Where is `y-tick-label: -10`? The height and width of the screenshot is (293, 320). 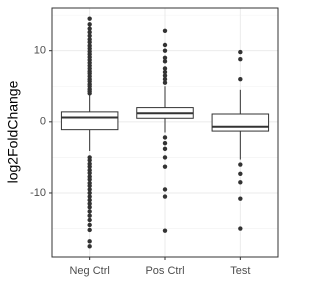 y-tick-label: -10 is located at coordinates (38, 193).